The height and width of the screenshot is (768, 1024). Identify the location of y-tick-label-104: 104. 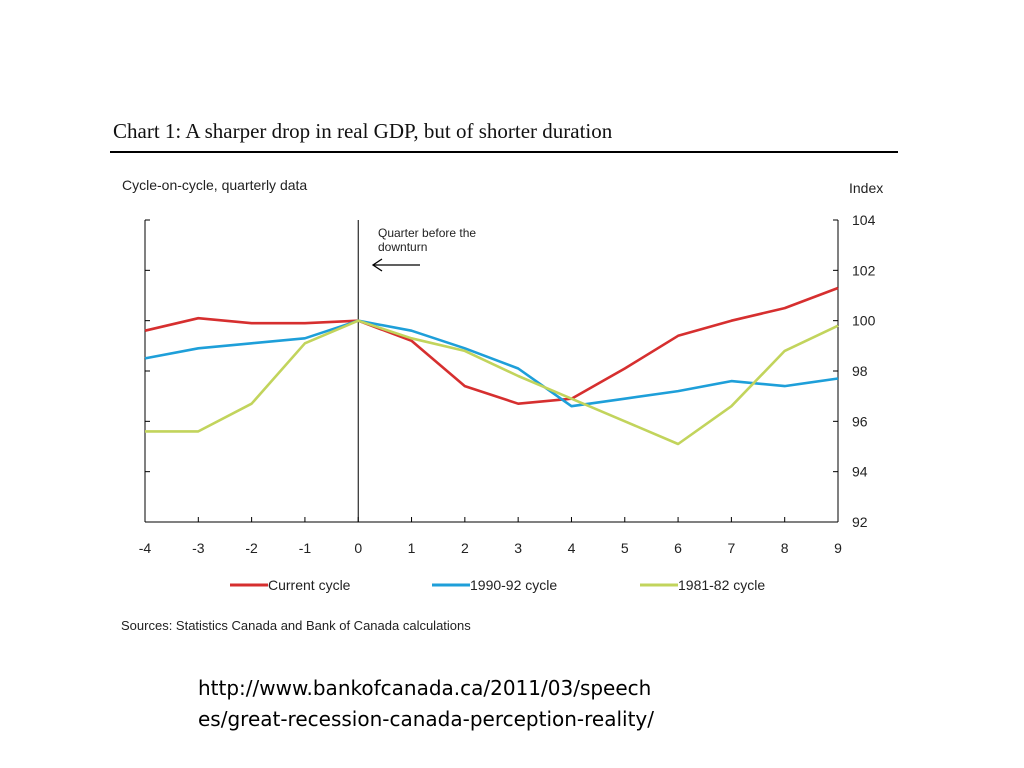
(864, 220).